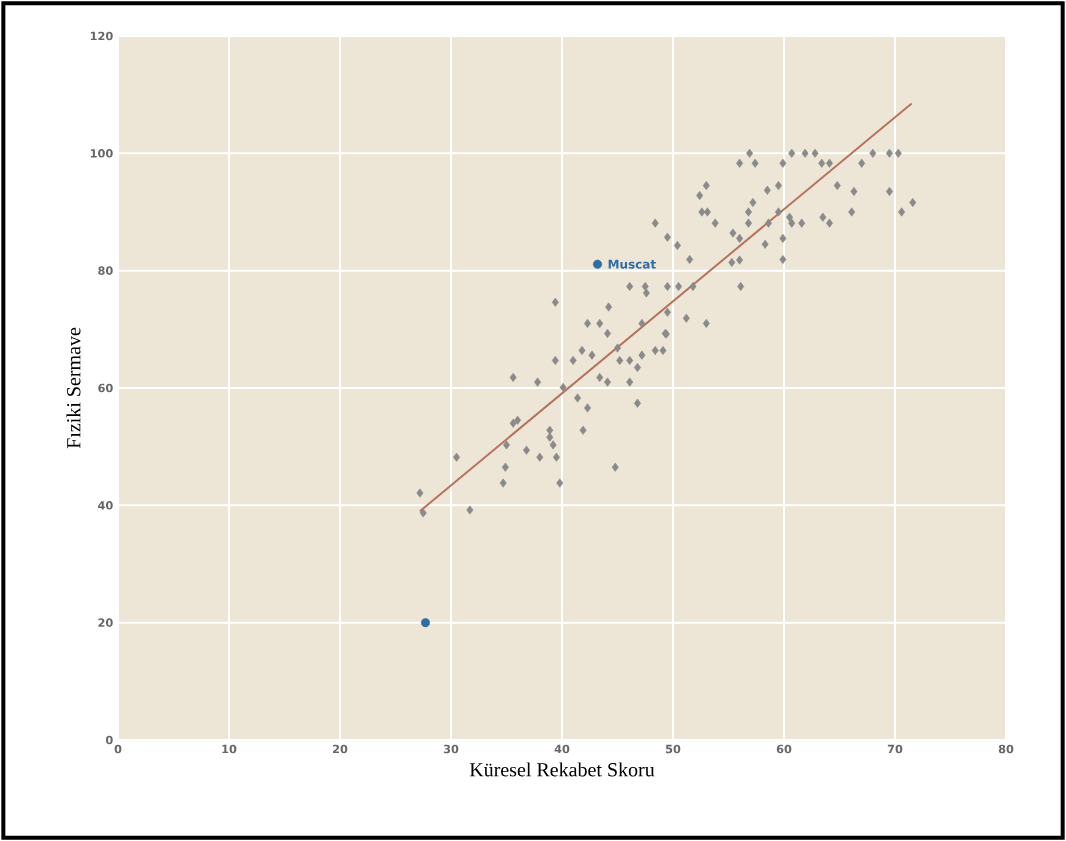 Image resolution: width=1066 pixels, height=841 pixels. Describe the element at coordinates (101, 153) in the screenshot. I see `y-tick-label: 100` at that location.